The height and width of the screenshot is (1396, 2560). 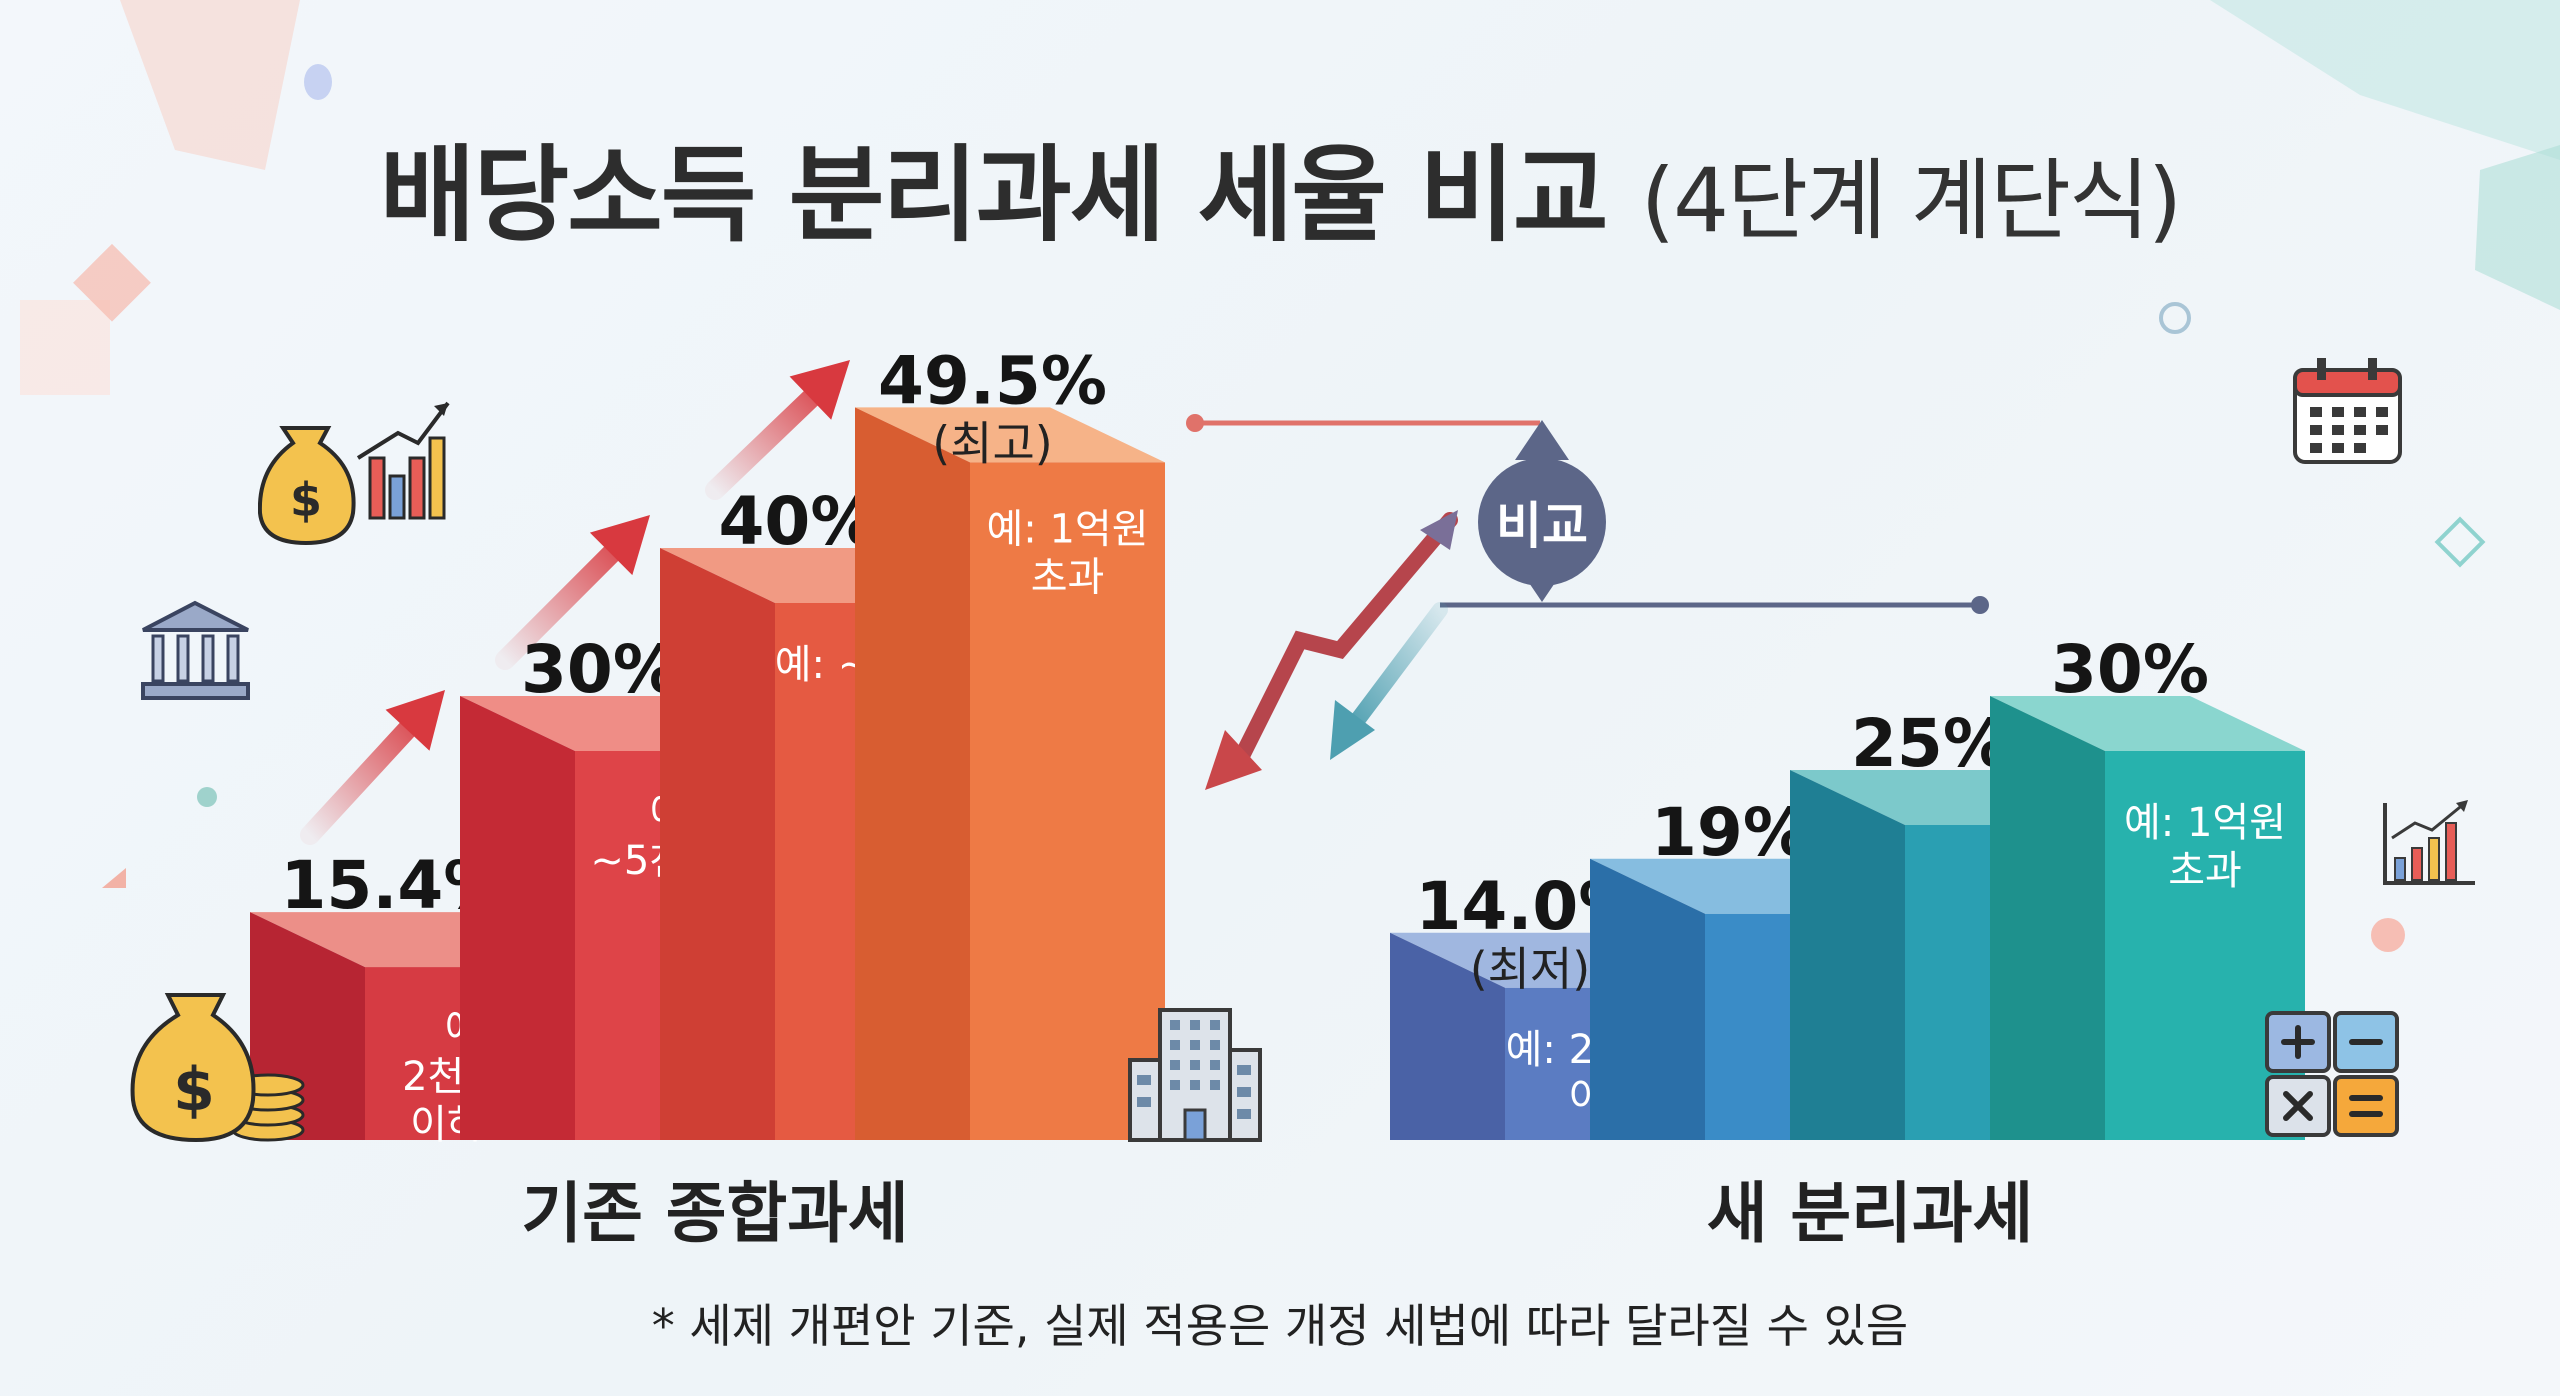 What do you see at coordinates (1542, 522) in the screenshot?
I see `compare-badge: 비교` at bounding box center [1542, 522].